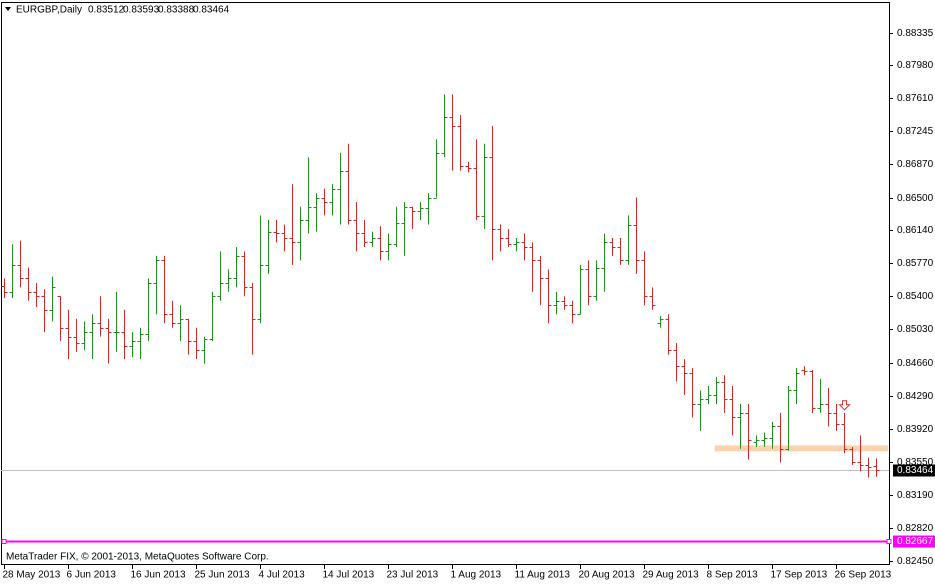 This screenshot has height=588, width=935. I want to click on y-tick-label: 0.84660, so click(915, 363).